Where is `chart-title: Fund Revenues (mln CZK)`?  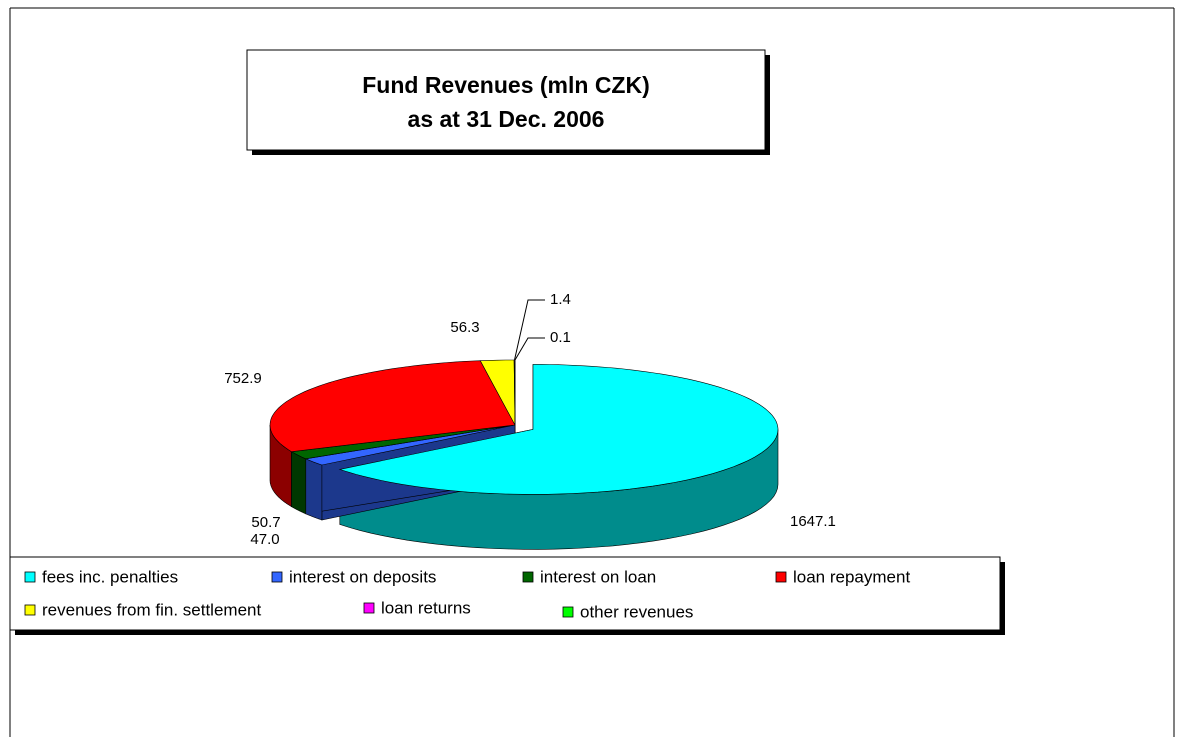 chart-title: Fund Revenues (mln CZK) is located at coordinates (506, 85).